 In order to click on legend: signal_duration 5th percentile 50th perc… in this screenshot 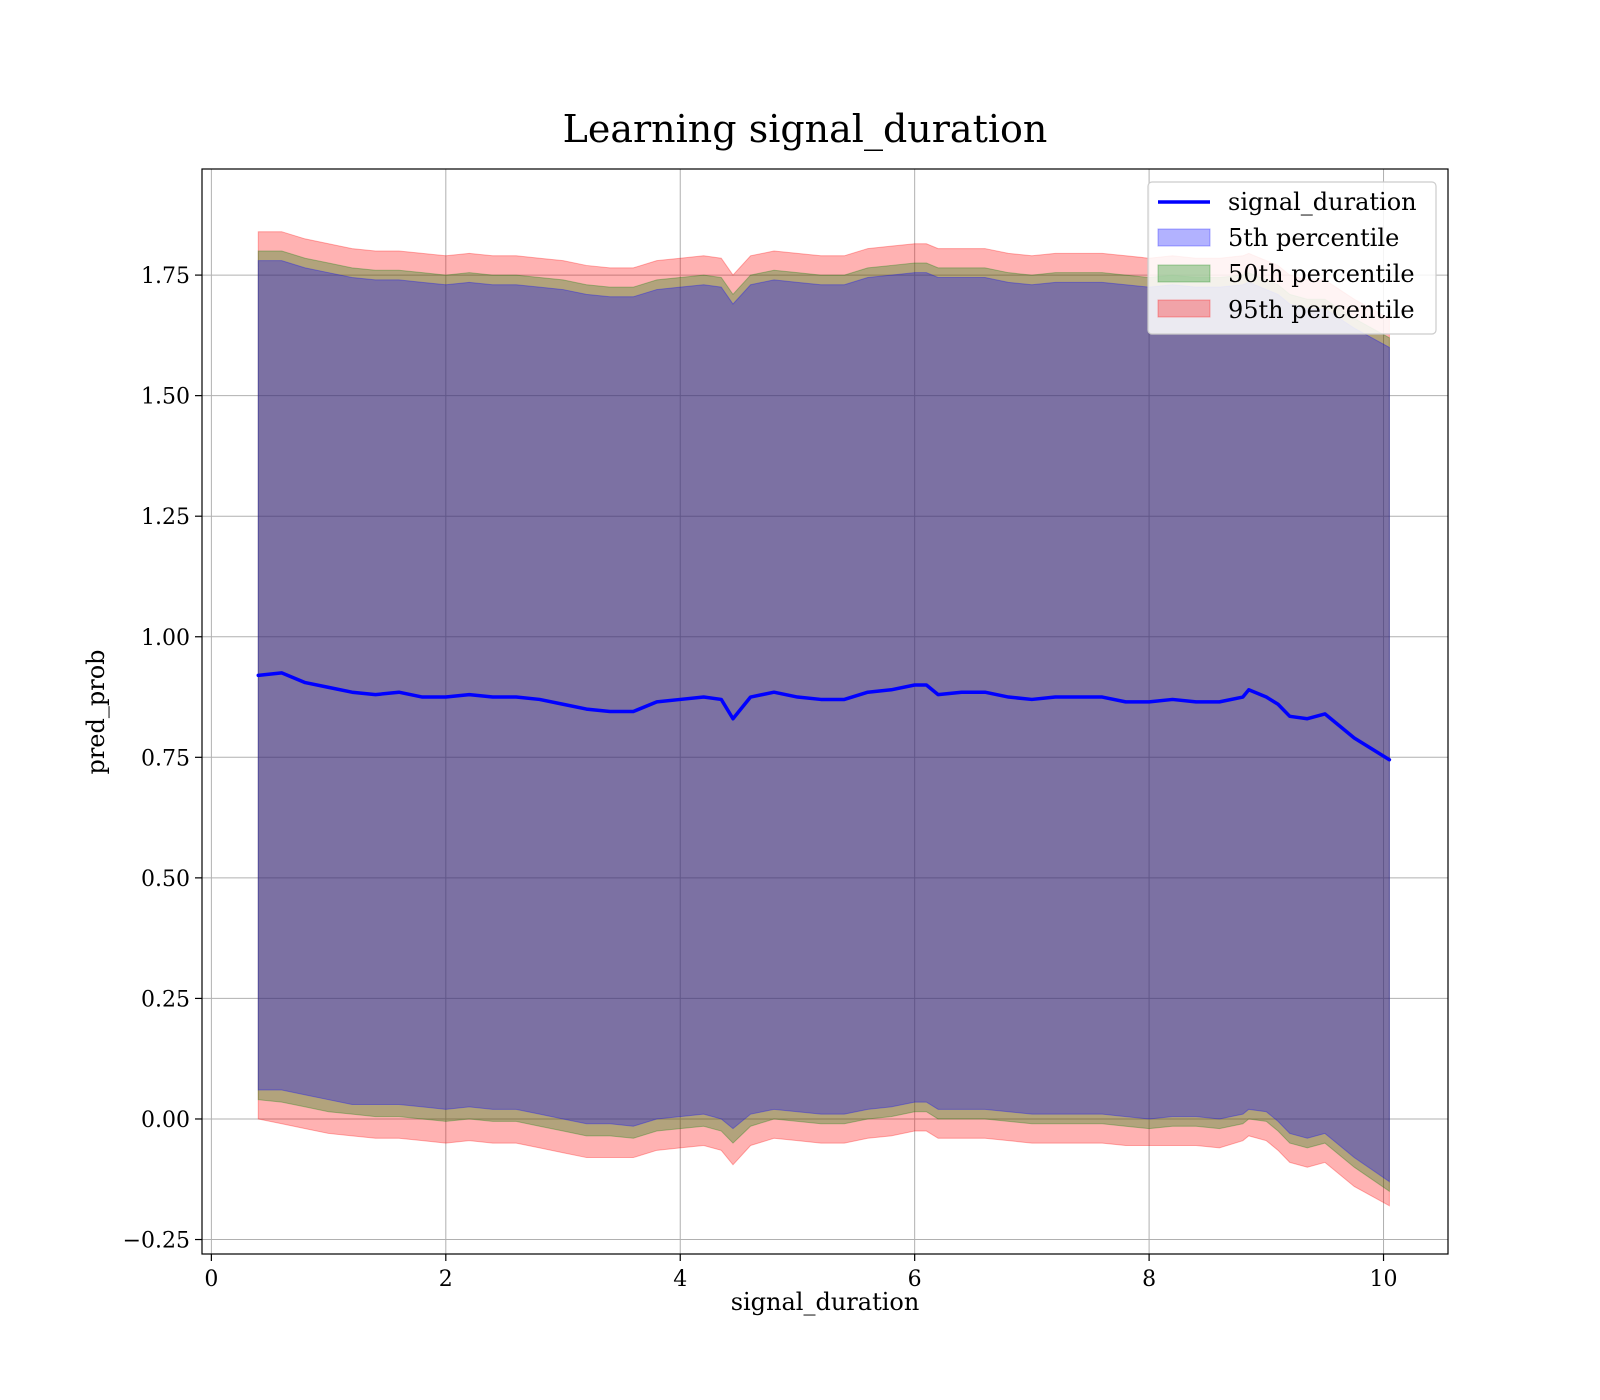, I will do `click(1292, 258)`.